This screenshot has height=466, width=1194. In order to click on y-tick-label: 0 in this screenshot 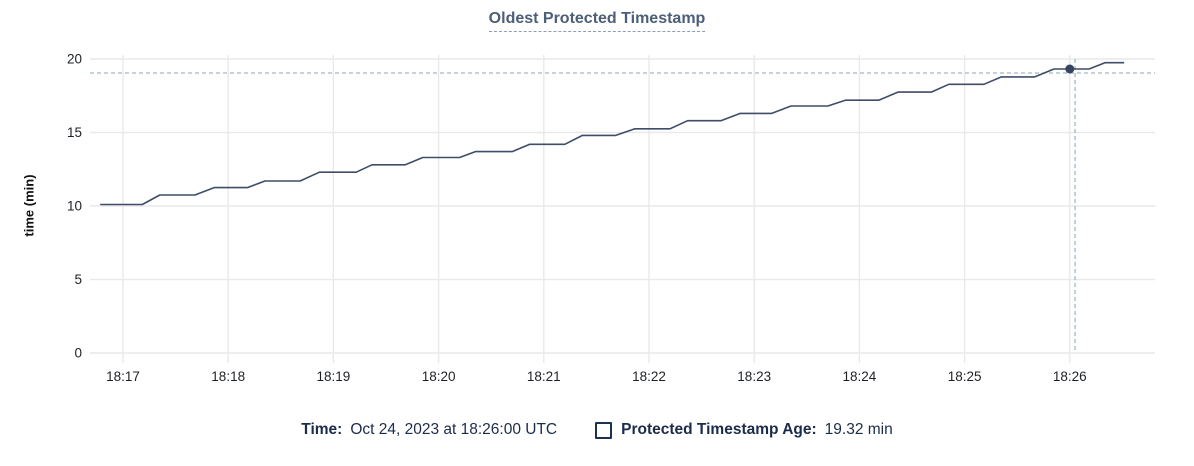, I will do `click(78, 353)`.